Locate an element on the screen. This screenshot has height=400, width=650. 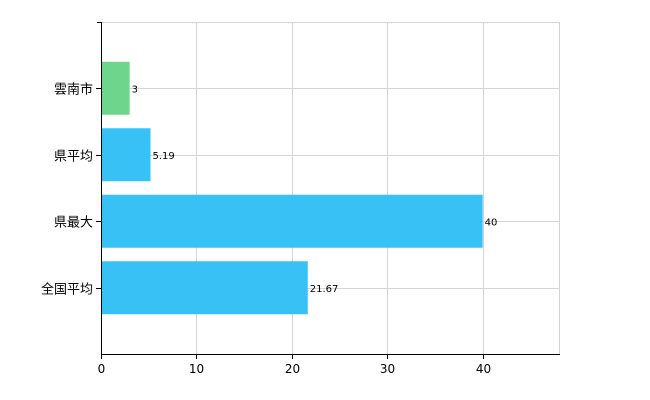
data-label: 21.67 is located at coordinates (324, 289).